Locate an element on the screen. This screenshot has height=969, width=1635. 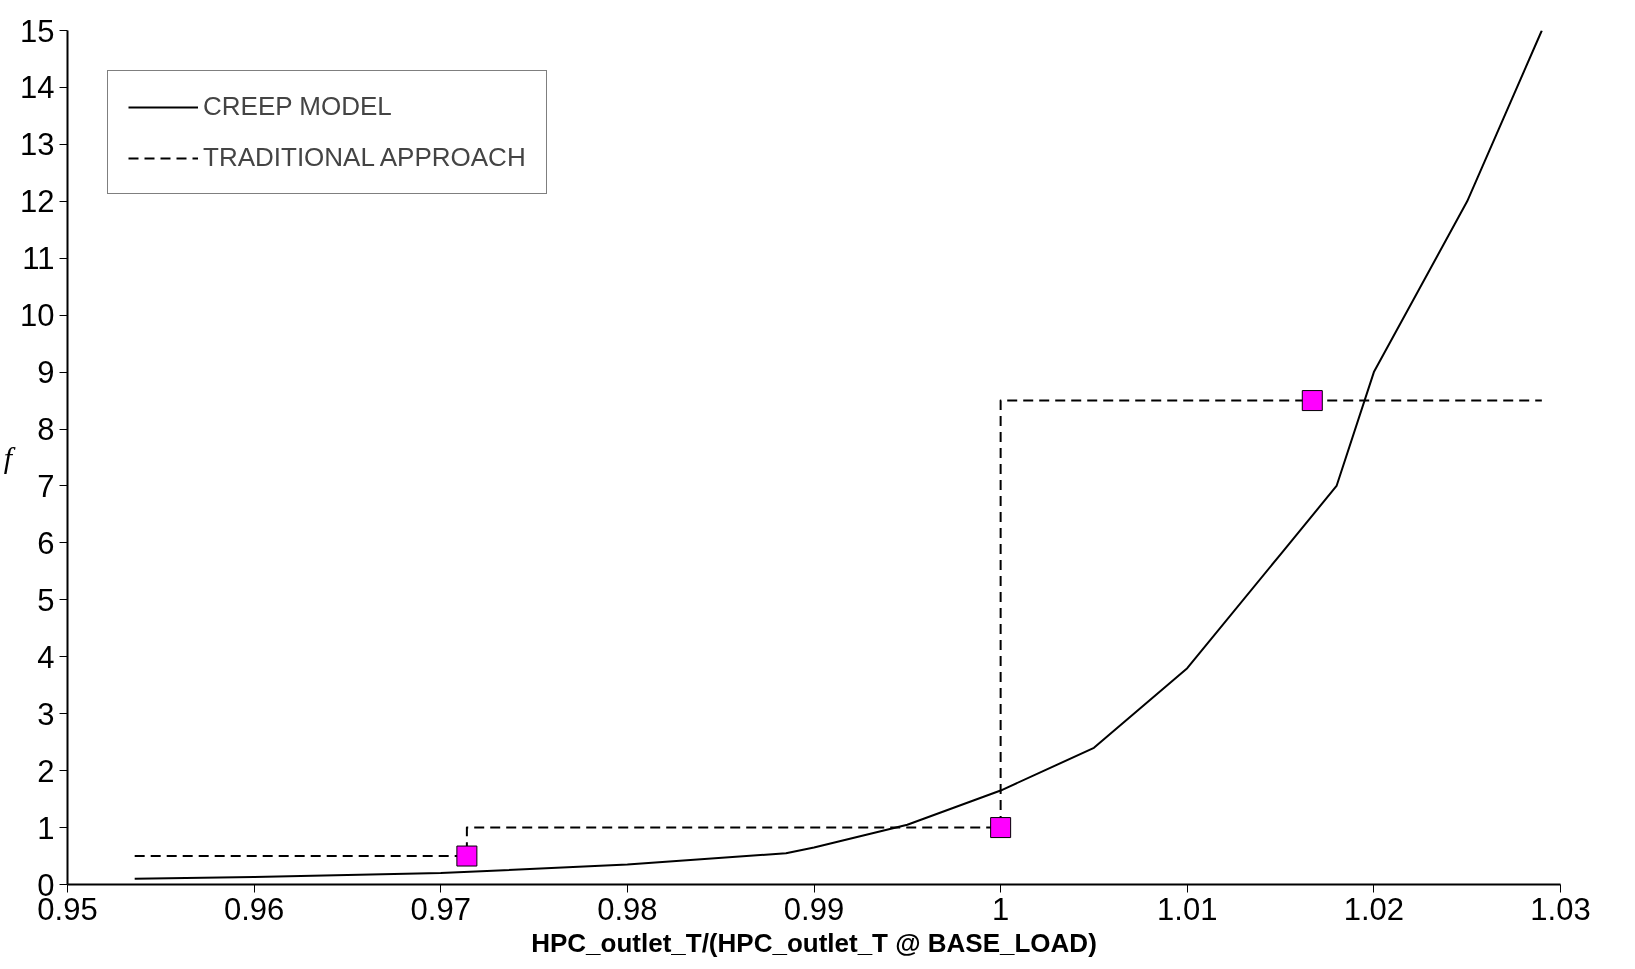
y-tick-label: 14 is located at coordinates (37, 88).